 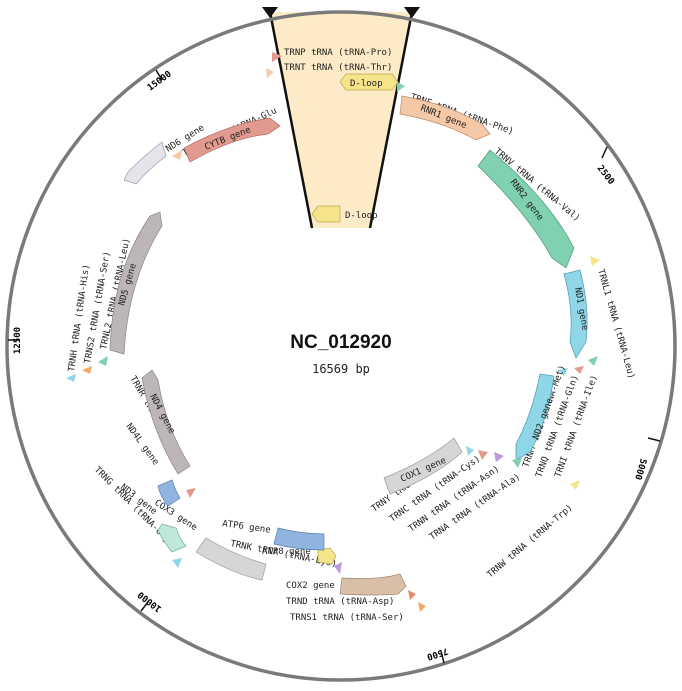 What do you see at coordinates (341, 369) in the screenshot?
I see `map-length: 16569 bp` at bounding box center [341, 369].